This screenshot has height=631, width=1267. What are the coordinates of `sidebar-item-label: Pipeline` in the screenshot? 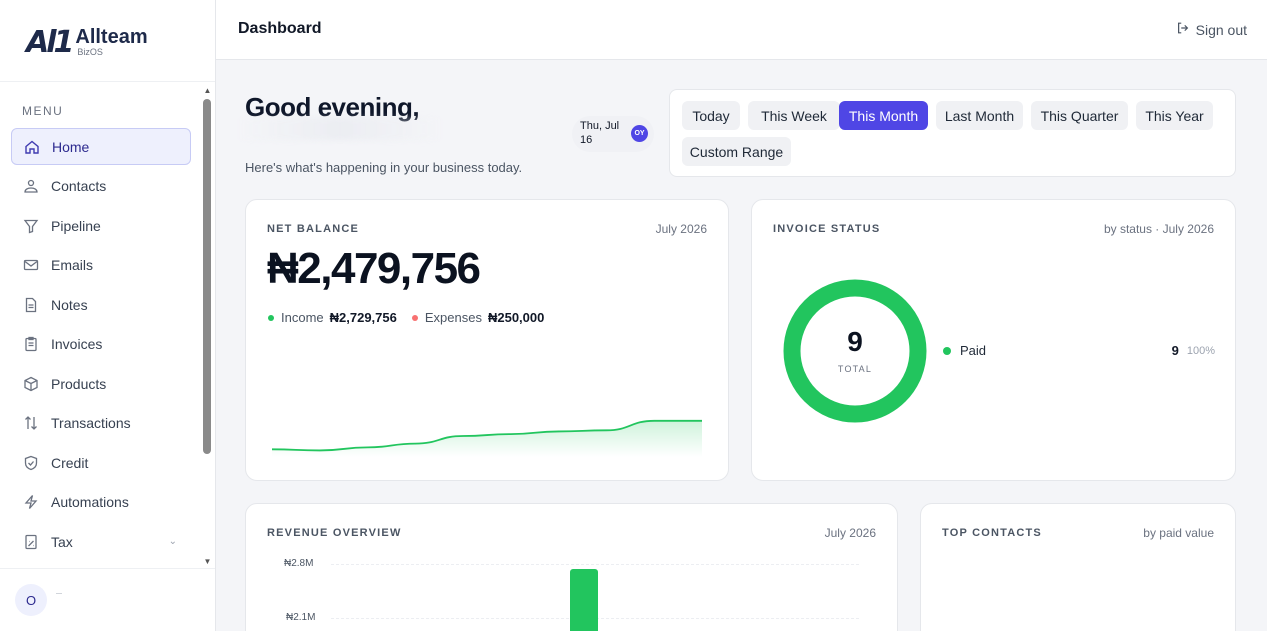 It's located at (76, 225).